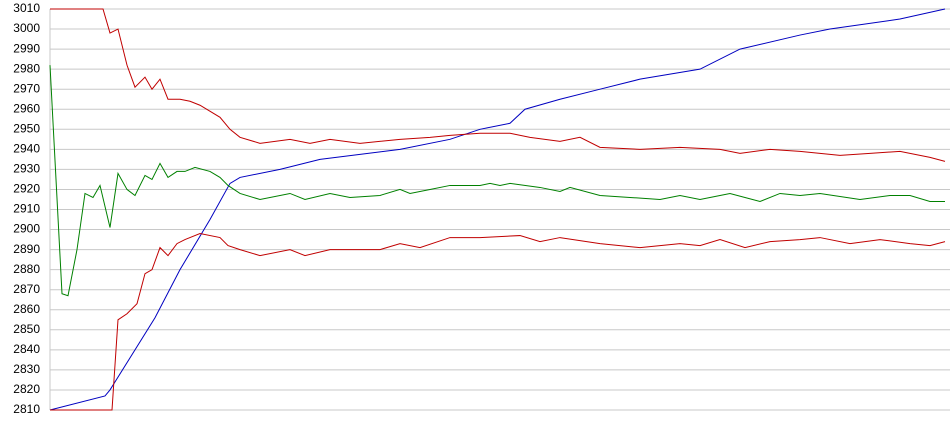  I want to click on y-tick-label: 2880, so click(26, 269).